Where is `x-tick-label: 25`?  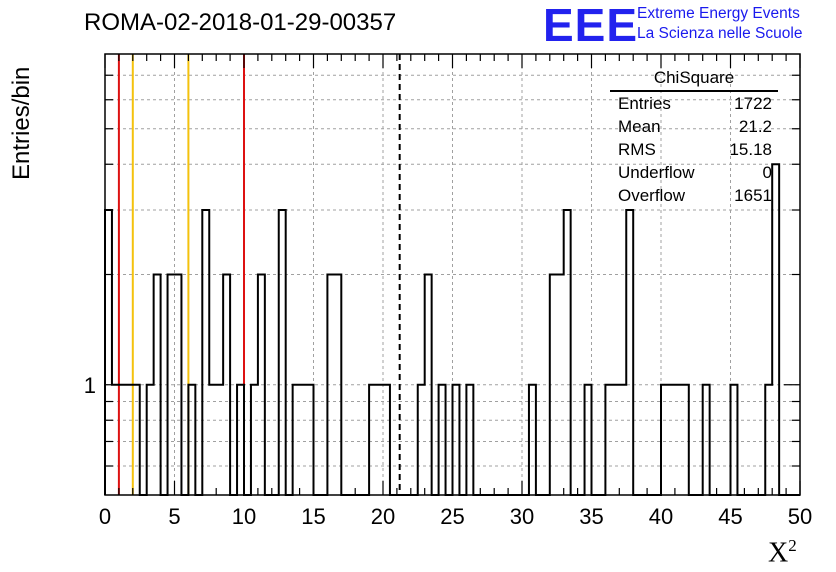 x-tick-label: 25 is located at coordinates (452, 516).